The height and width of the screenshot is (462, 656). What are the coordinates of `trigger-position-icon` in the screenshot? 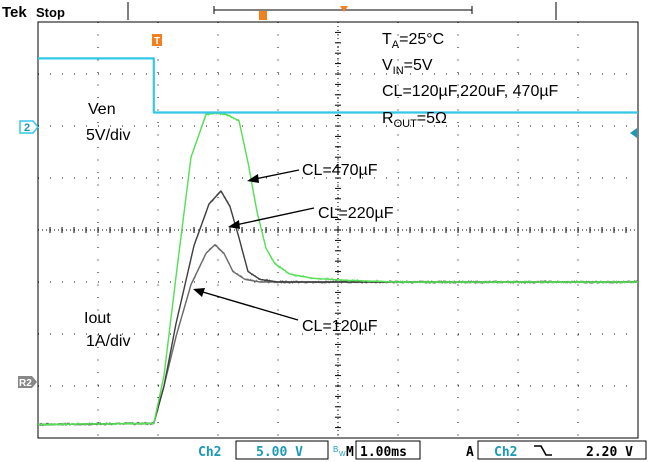 It's located at (344, 9).